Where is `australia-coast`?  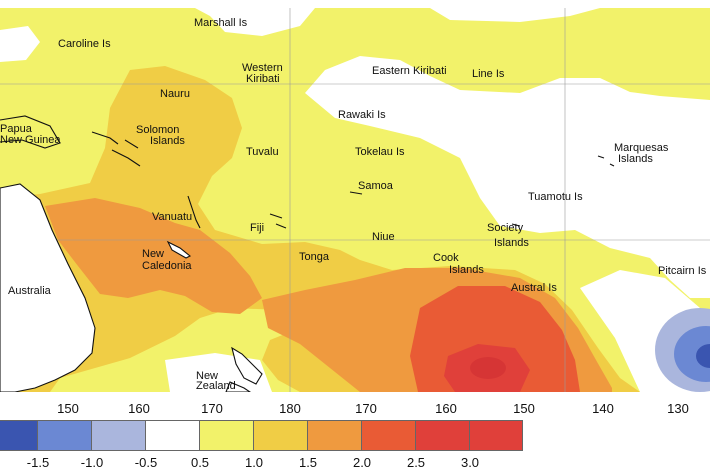 australia-coast is located at coordinates (48, 287).